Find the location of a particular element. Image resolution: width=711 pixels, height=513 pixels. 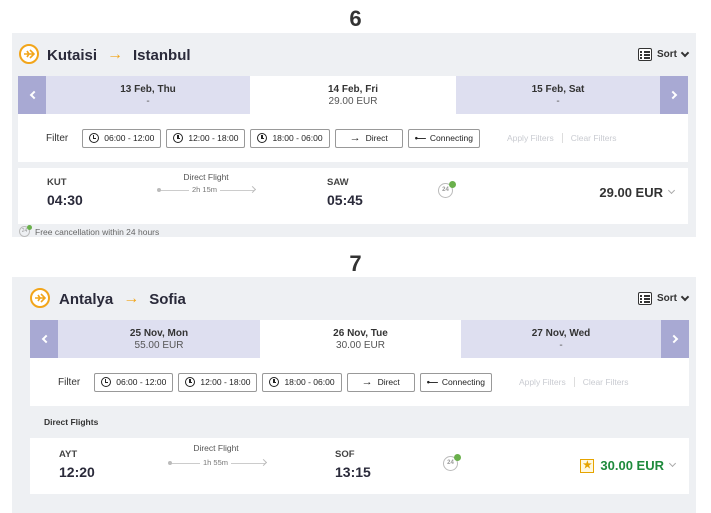

date-option: 15 Feb, Sat - is located at coordinates (558, 95).